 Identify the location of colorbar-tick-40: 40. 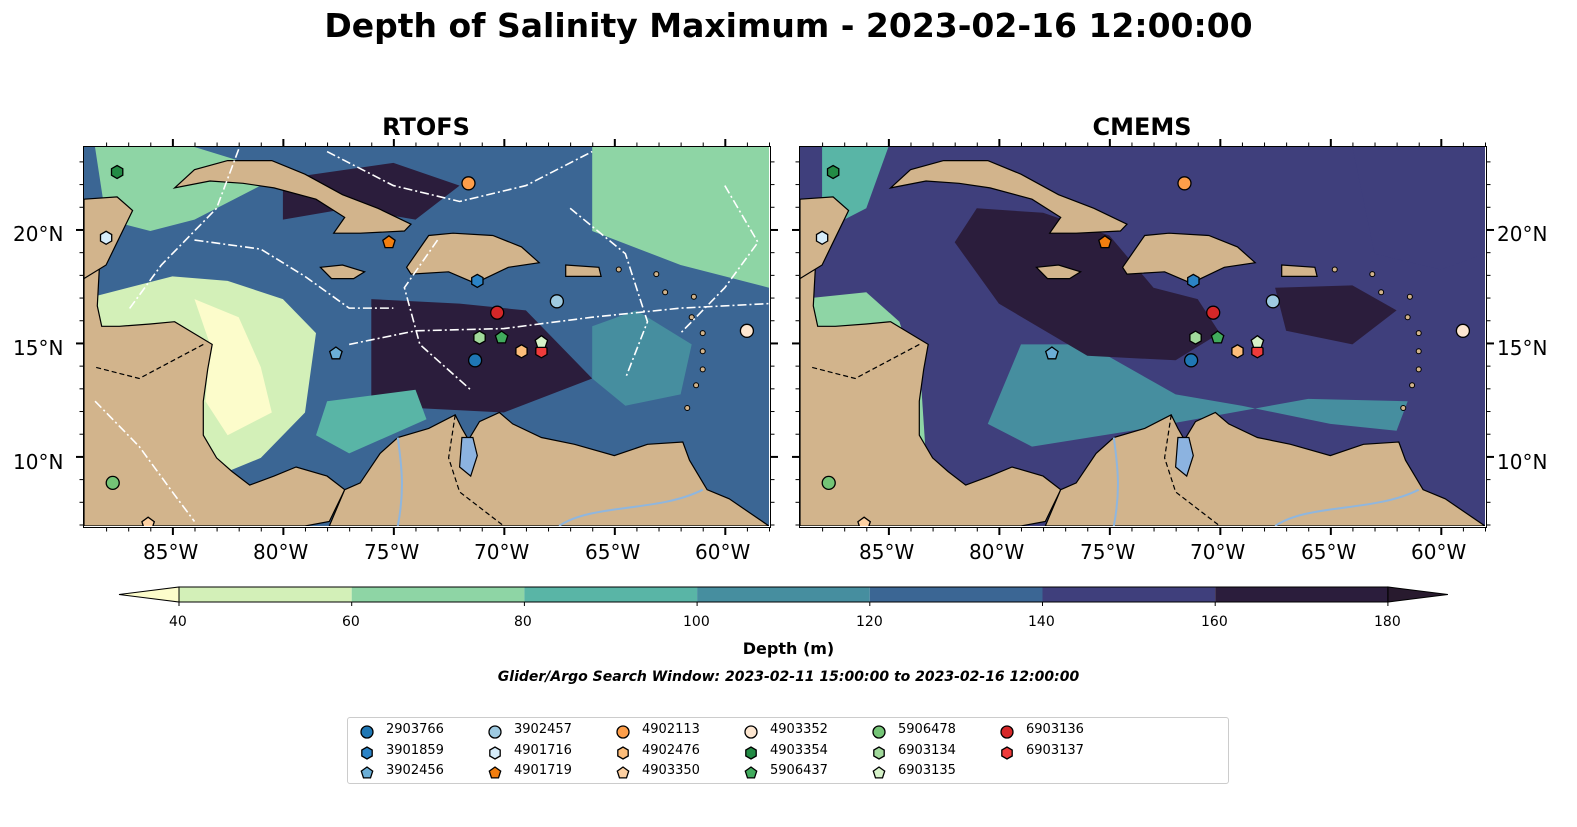
(178, 622).